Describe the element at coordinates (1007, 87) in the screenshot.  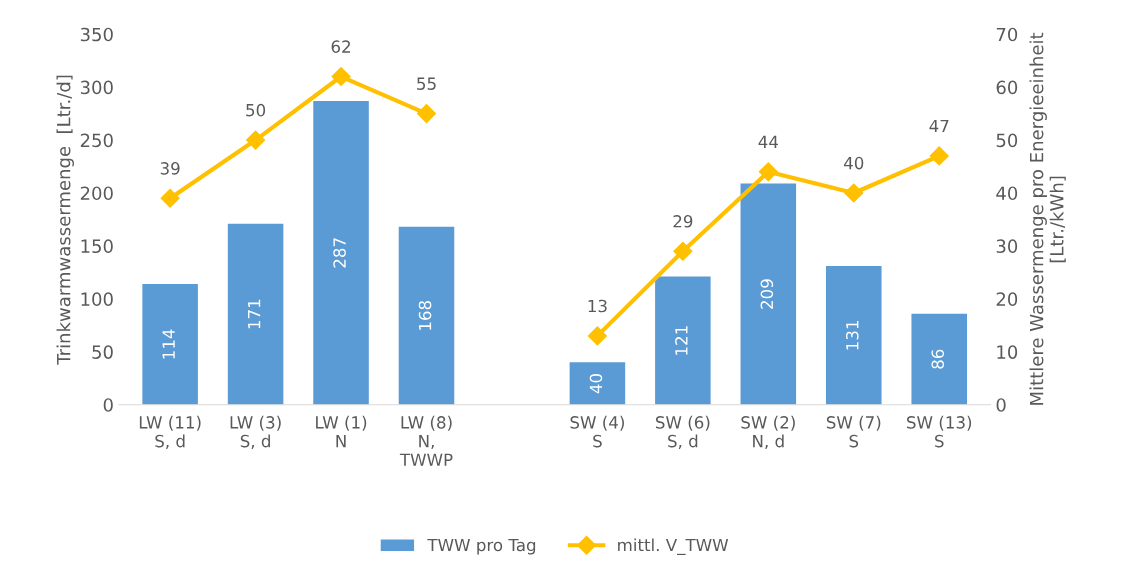
I see `y2-tick-label: 60` at that location.